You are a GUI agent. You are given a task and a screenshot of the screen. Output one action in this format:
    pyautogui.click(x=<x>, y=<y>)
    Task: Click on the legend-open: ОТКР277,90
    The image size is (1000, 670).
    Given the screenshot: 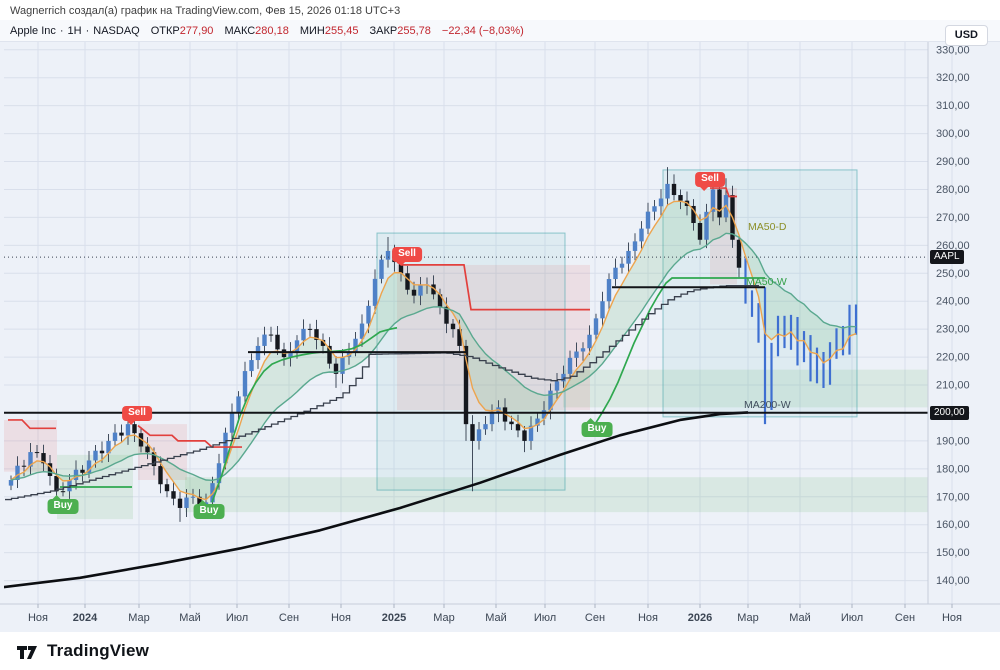 What is the action you would take?
    pyautogui.click(x=182, y=30)
    